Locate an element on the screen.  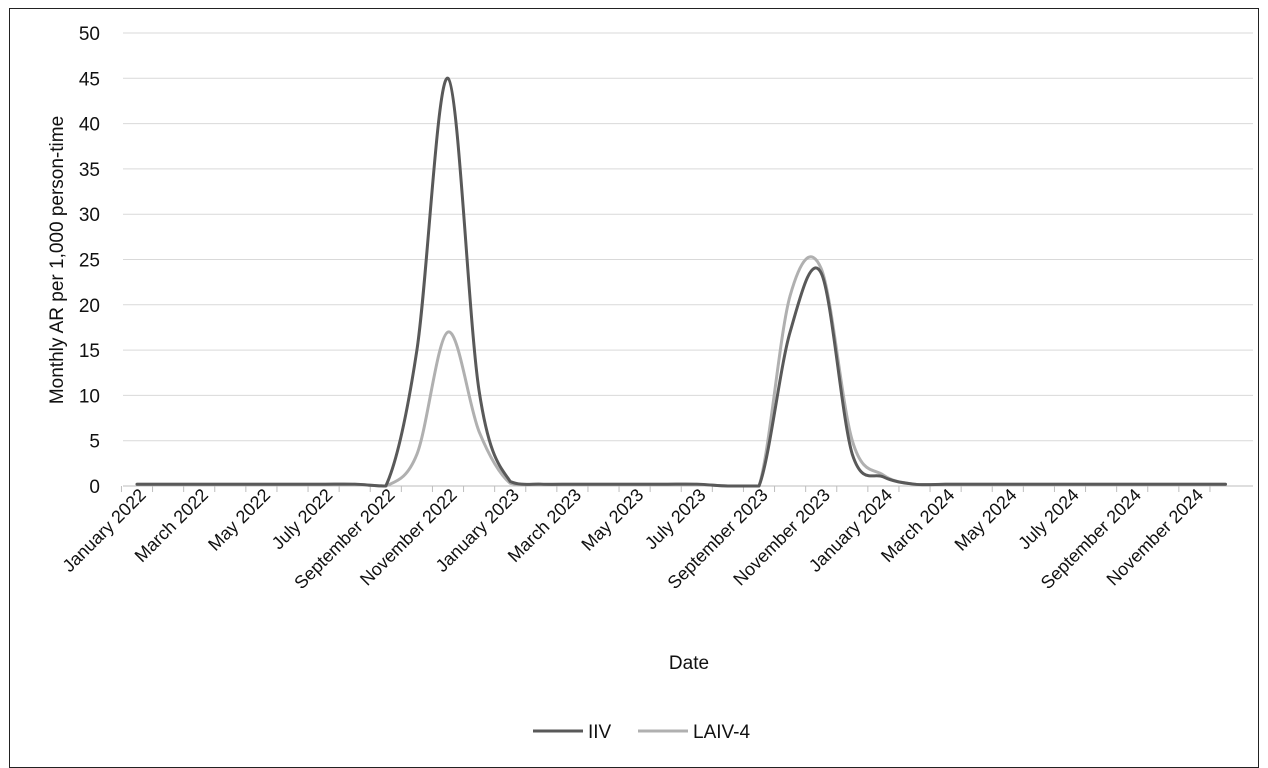
y-tick-label: 50 is located at coordinates (89, 34).